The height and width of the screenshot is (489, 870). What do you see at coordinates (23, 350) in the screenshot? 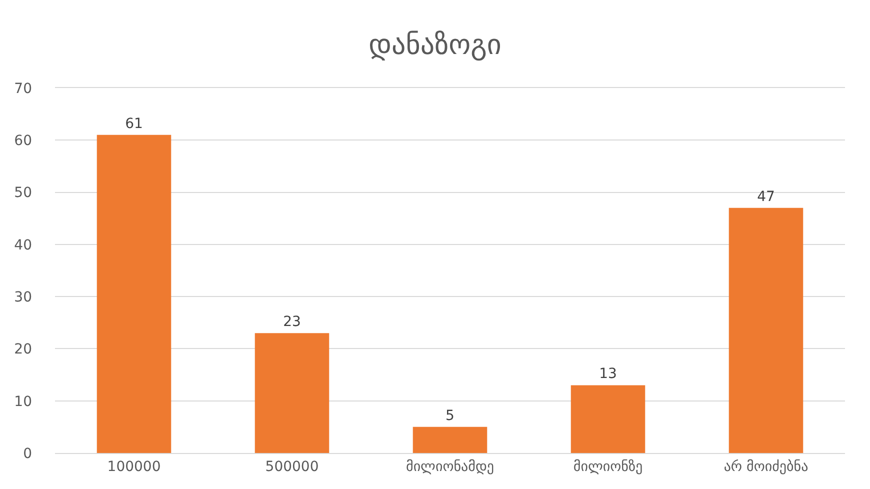
I see `y-tick-label: 20` at bounding box center [23, 350].